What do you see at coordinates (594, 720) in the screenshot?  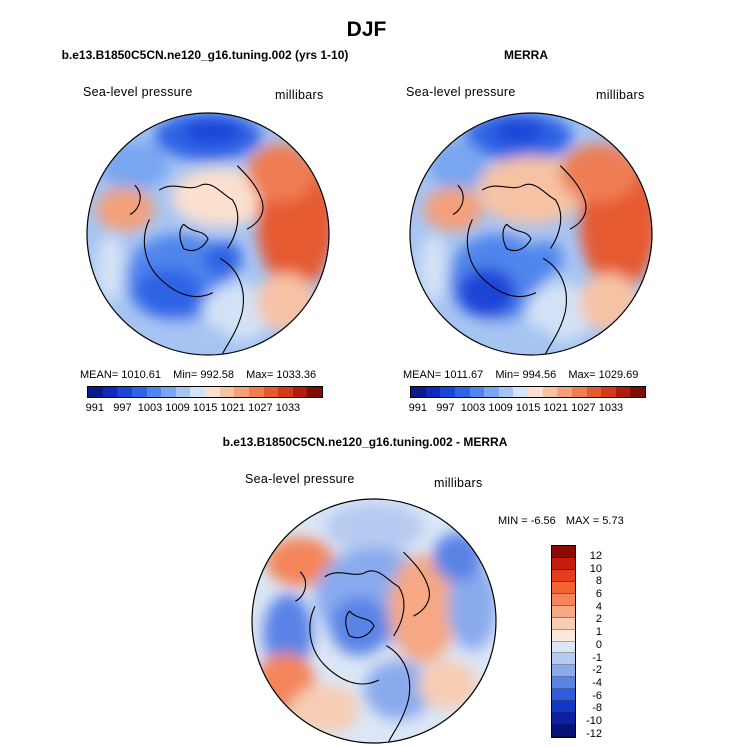 I see `colorbar-tick-label: -10` at bounding box center [594, 720].